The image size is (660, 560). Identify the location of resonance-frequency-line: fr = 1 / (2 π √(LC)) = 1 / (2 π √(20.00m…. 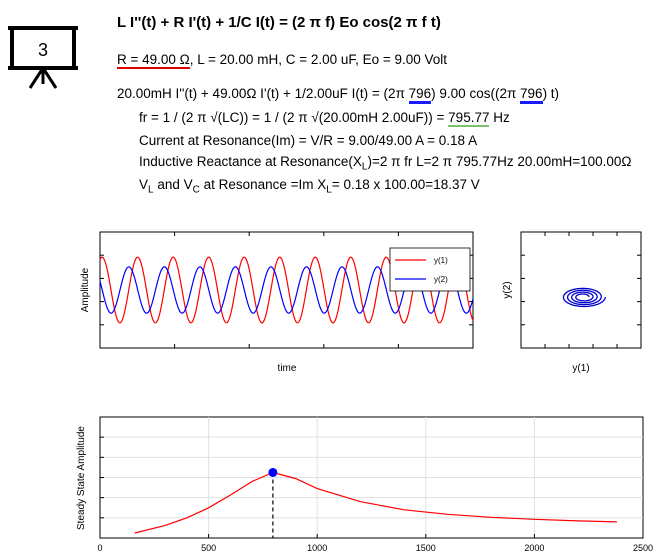
(324, 118).